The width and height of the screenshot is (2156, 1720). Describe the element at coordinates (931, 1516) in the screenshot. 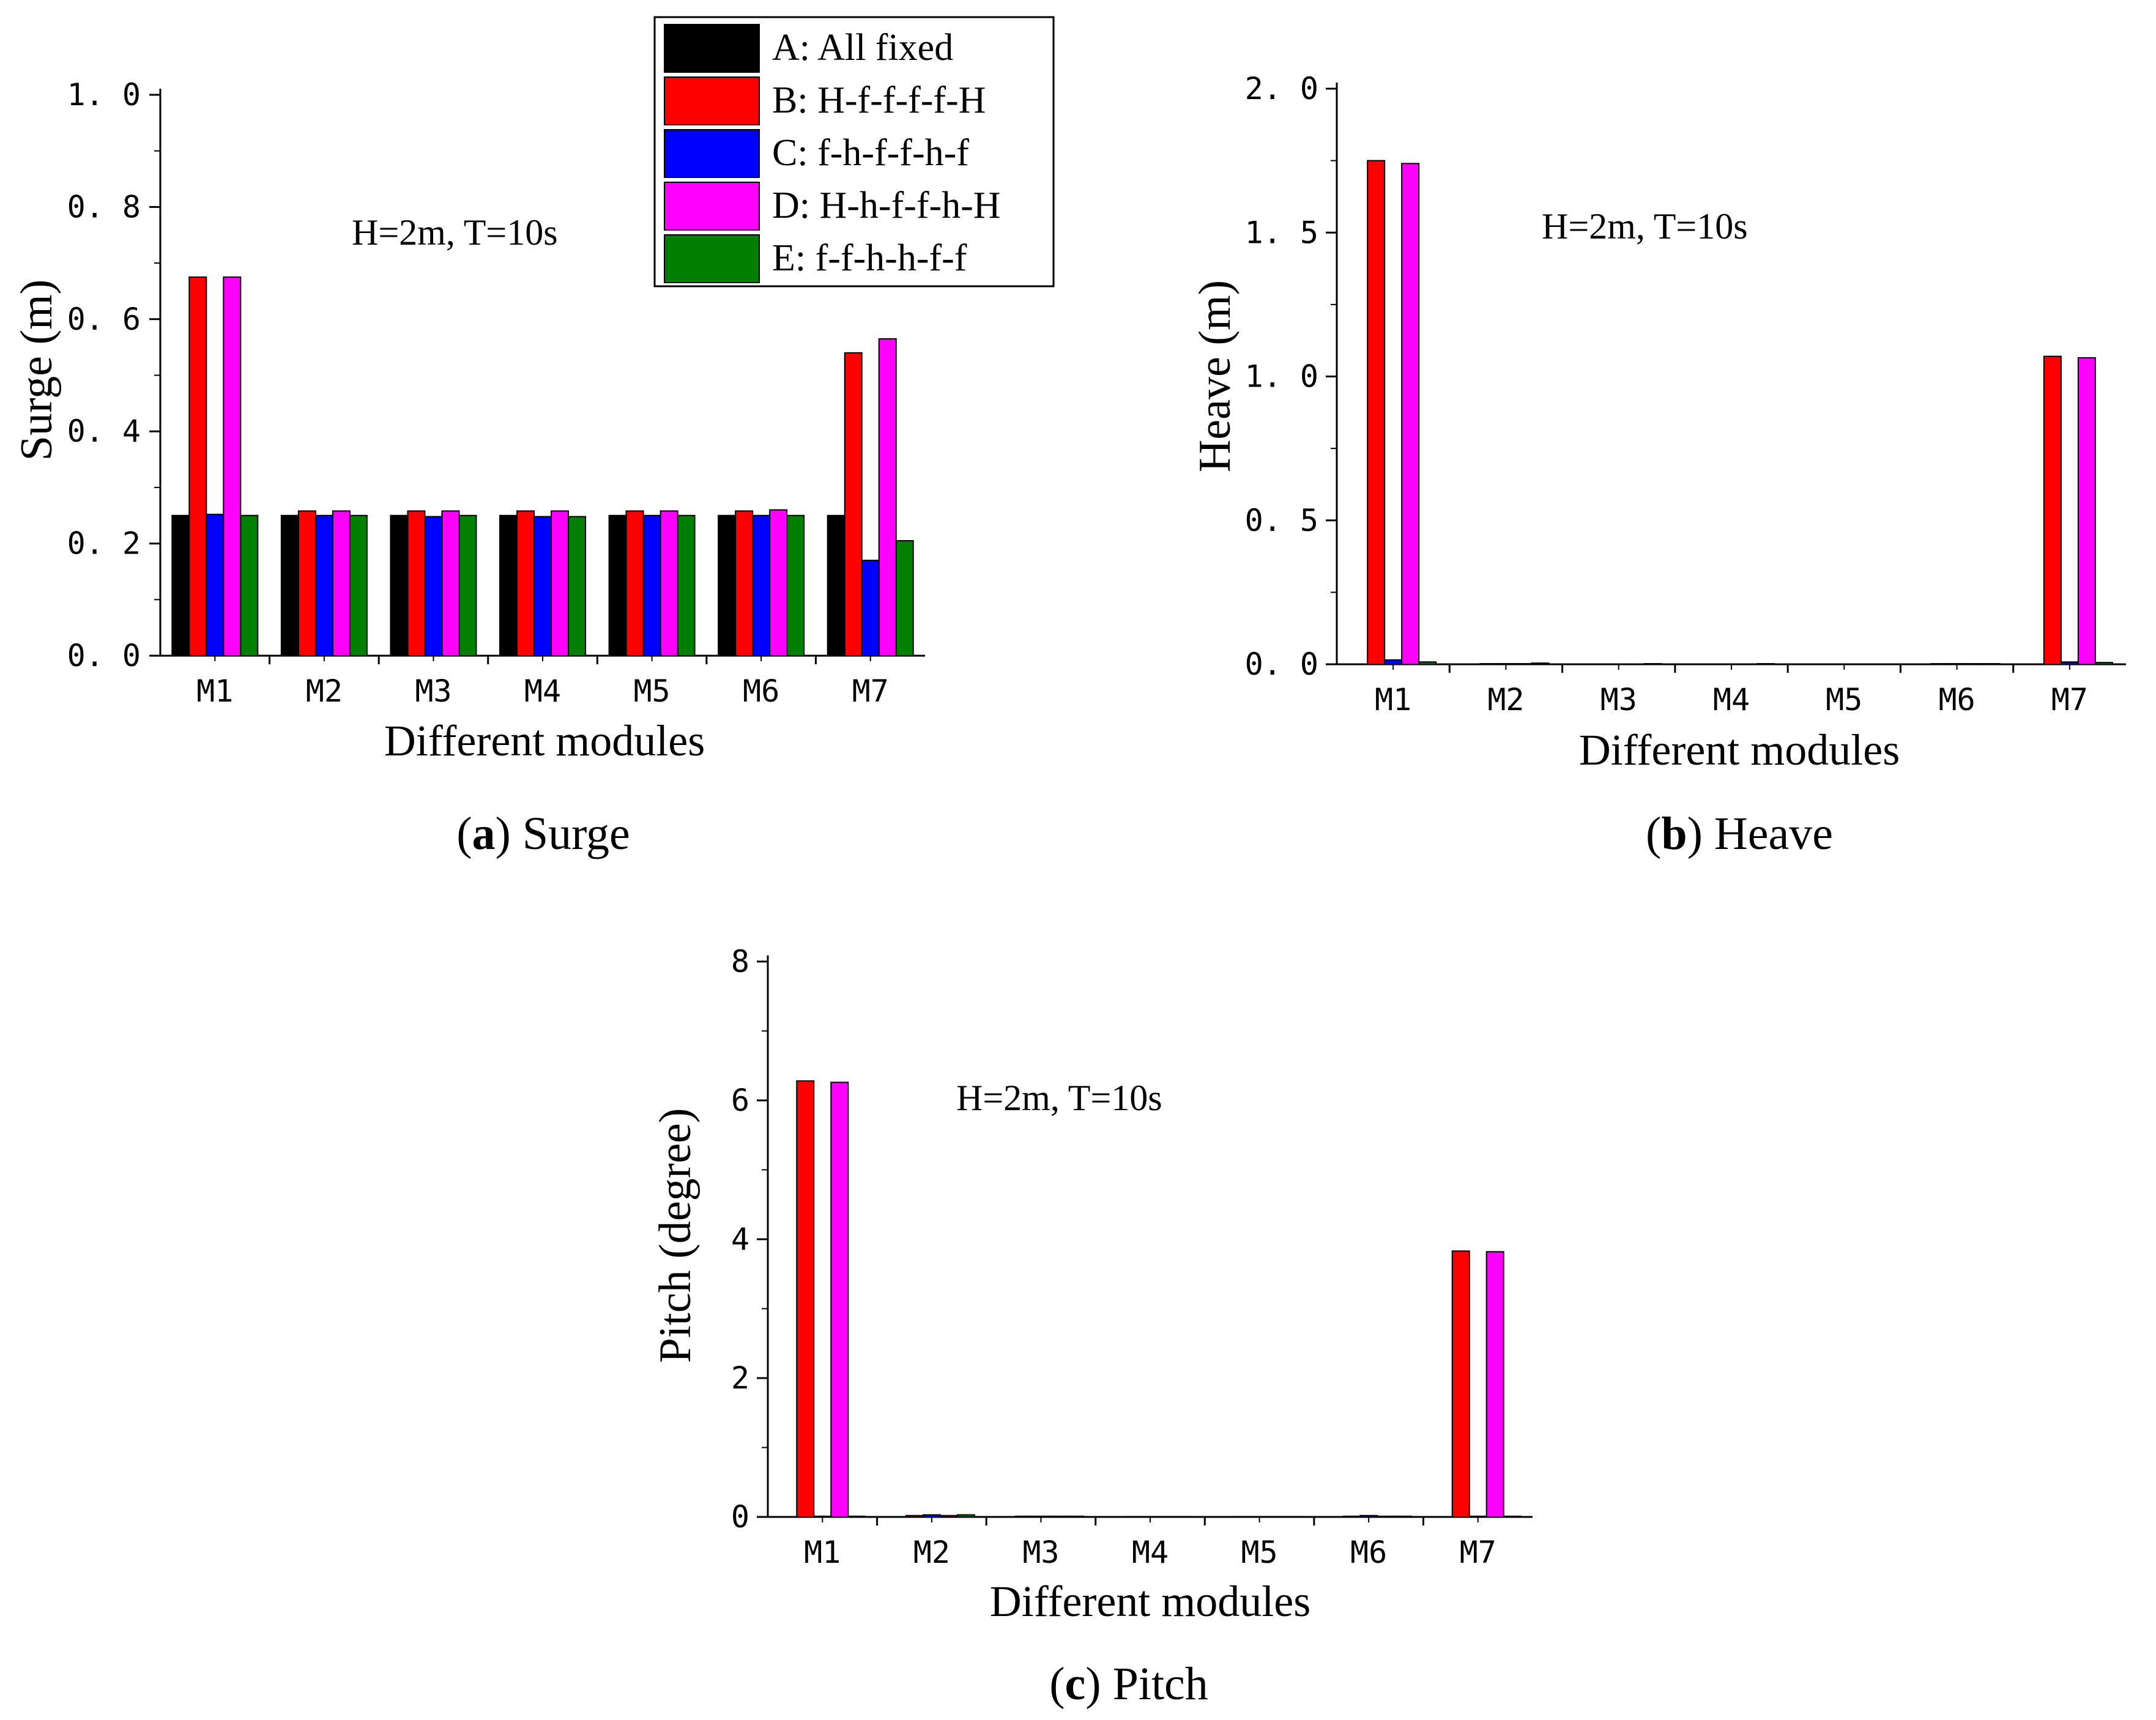

I see `bar-c-m2` at that location.